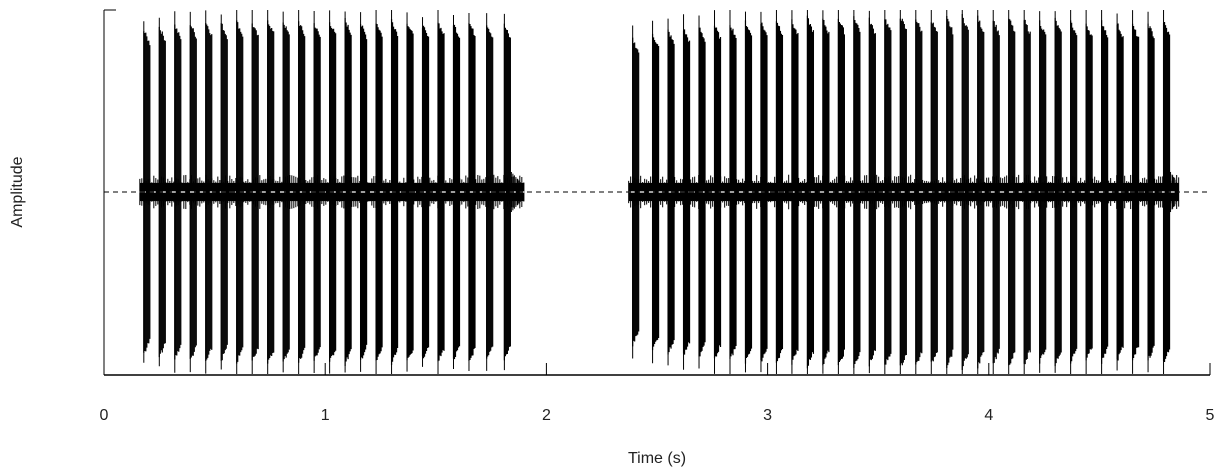  Describe the element at coordinates (546, 415) in the screenshot. I see `x-tick-label: 2` at that location.